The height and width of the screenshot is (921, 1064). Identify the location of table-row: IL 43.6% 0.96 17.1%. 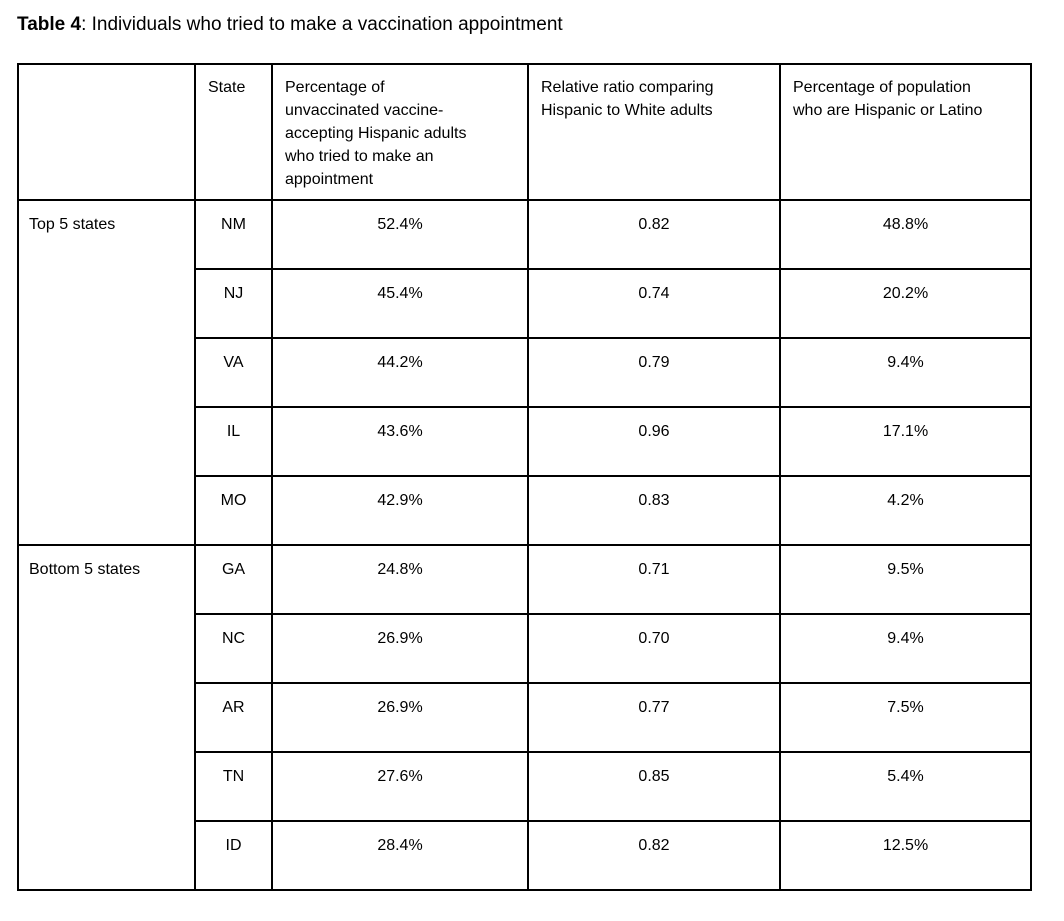
(525, 441).